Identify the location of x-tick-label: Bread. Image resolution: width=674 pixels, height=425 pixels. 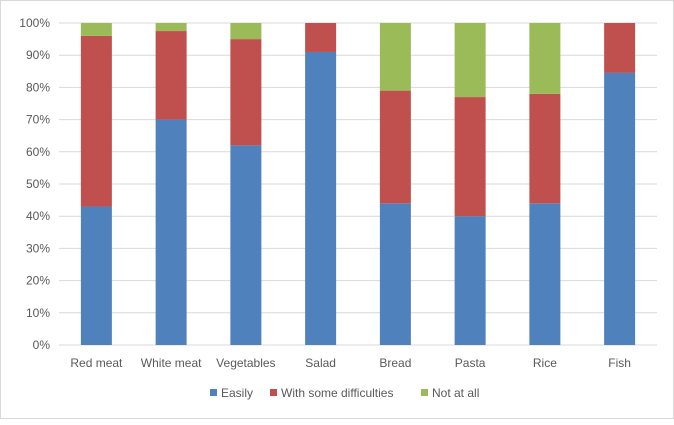
(395, 363).